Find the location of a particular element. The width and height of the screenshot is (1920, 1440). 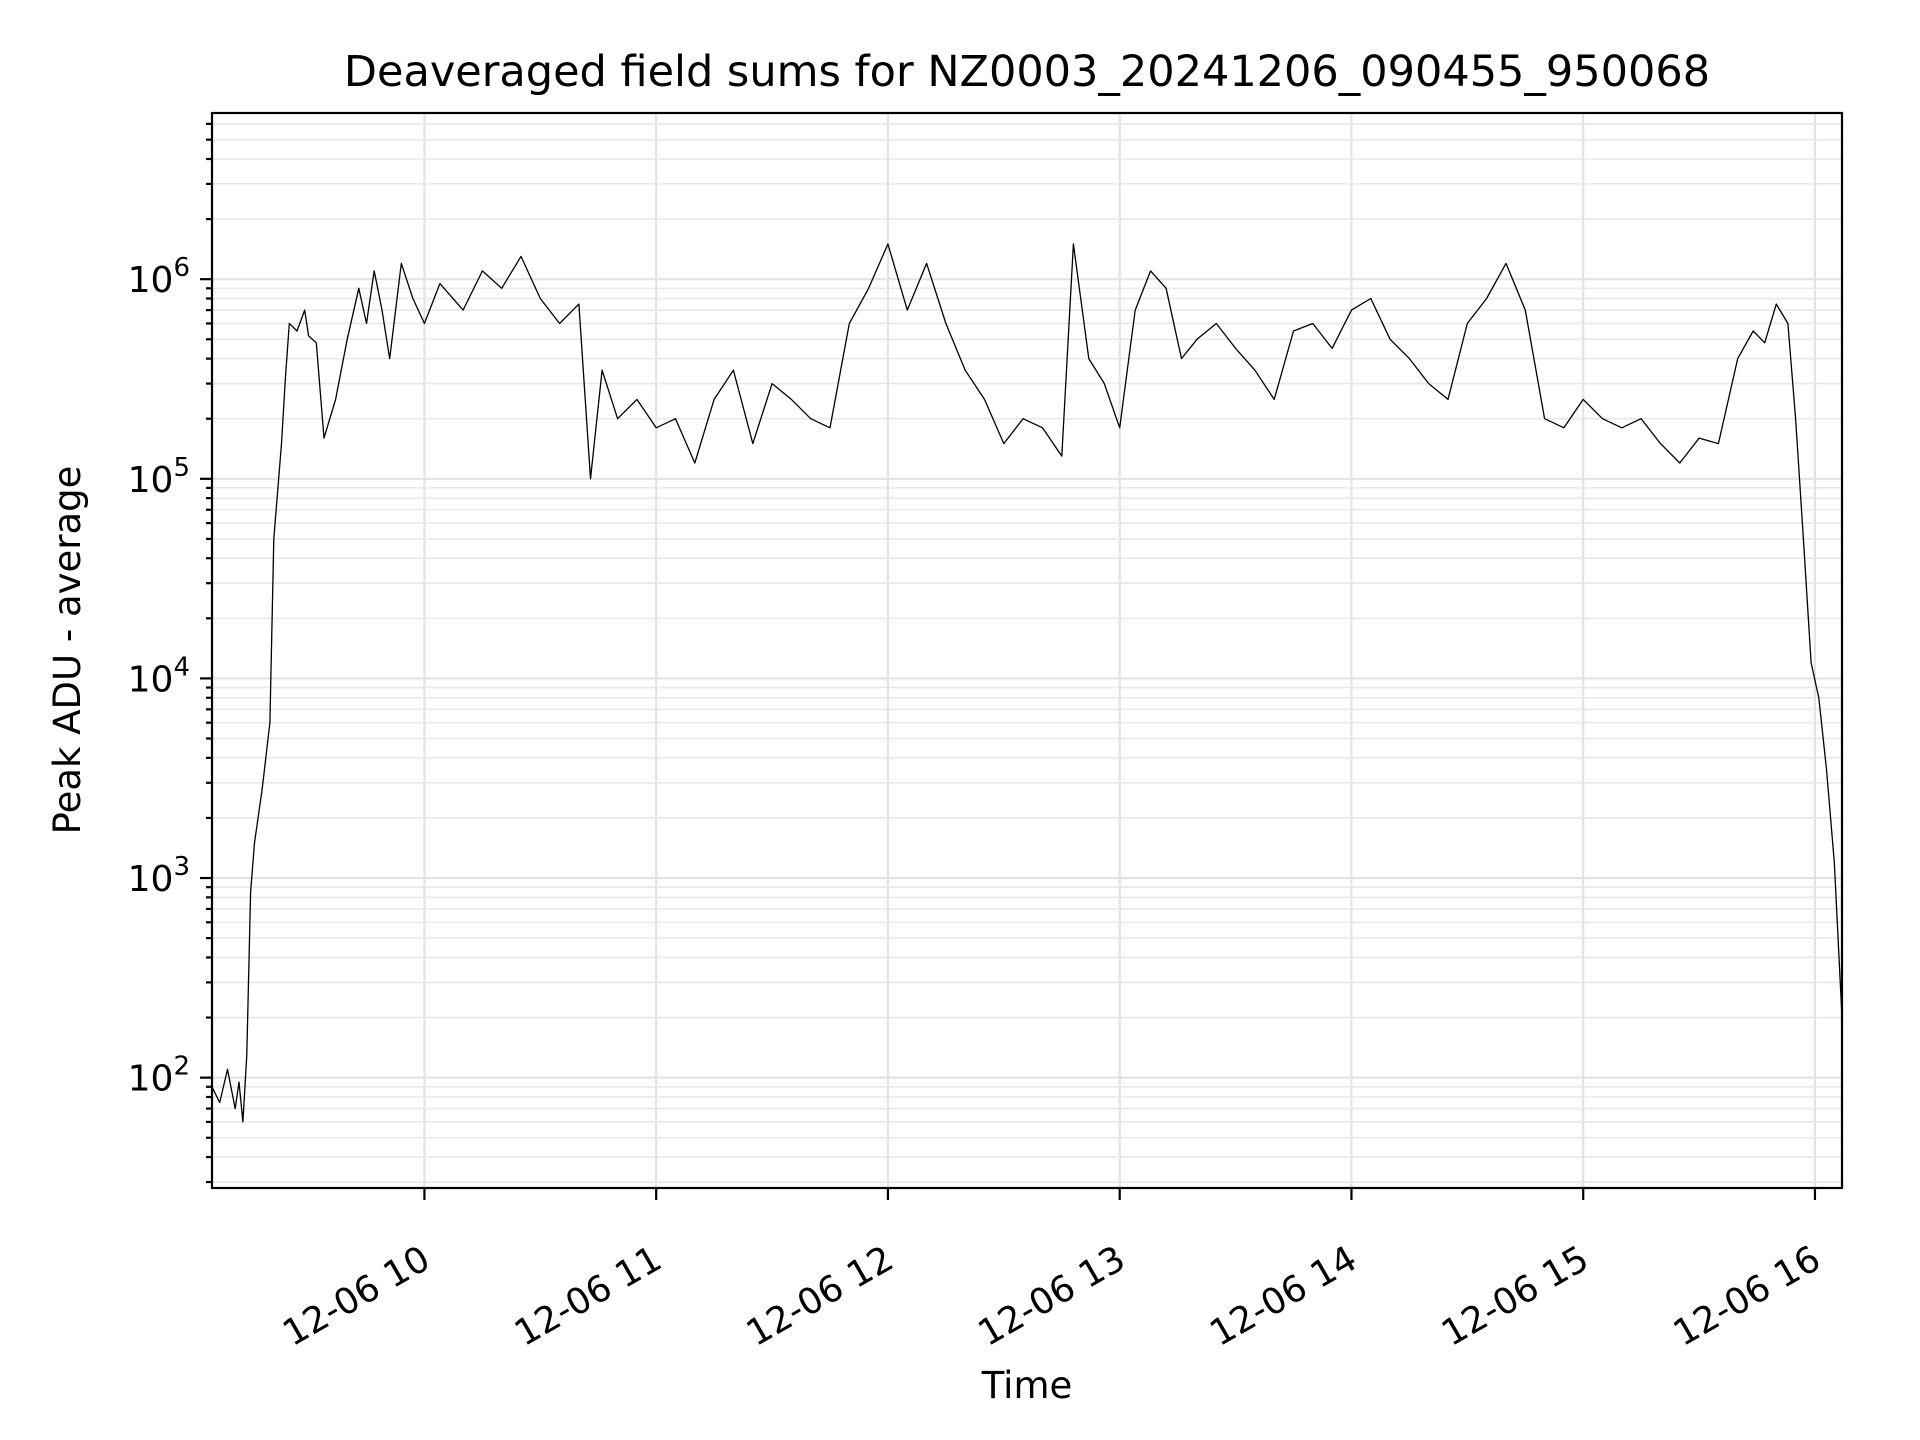

y-axis-label: Peak ADU - average is located at coordinates (67, 650).